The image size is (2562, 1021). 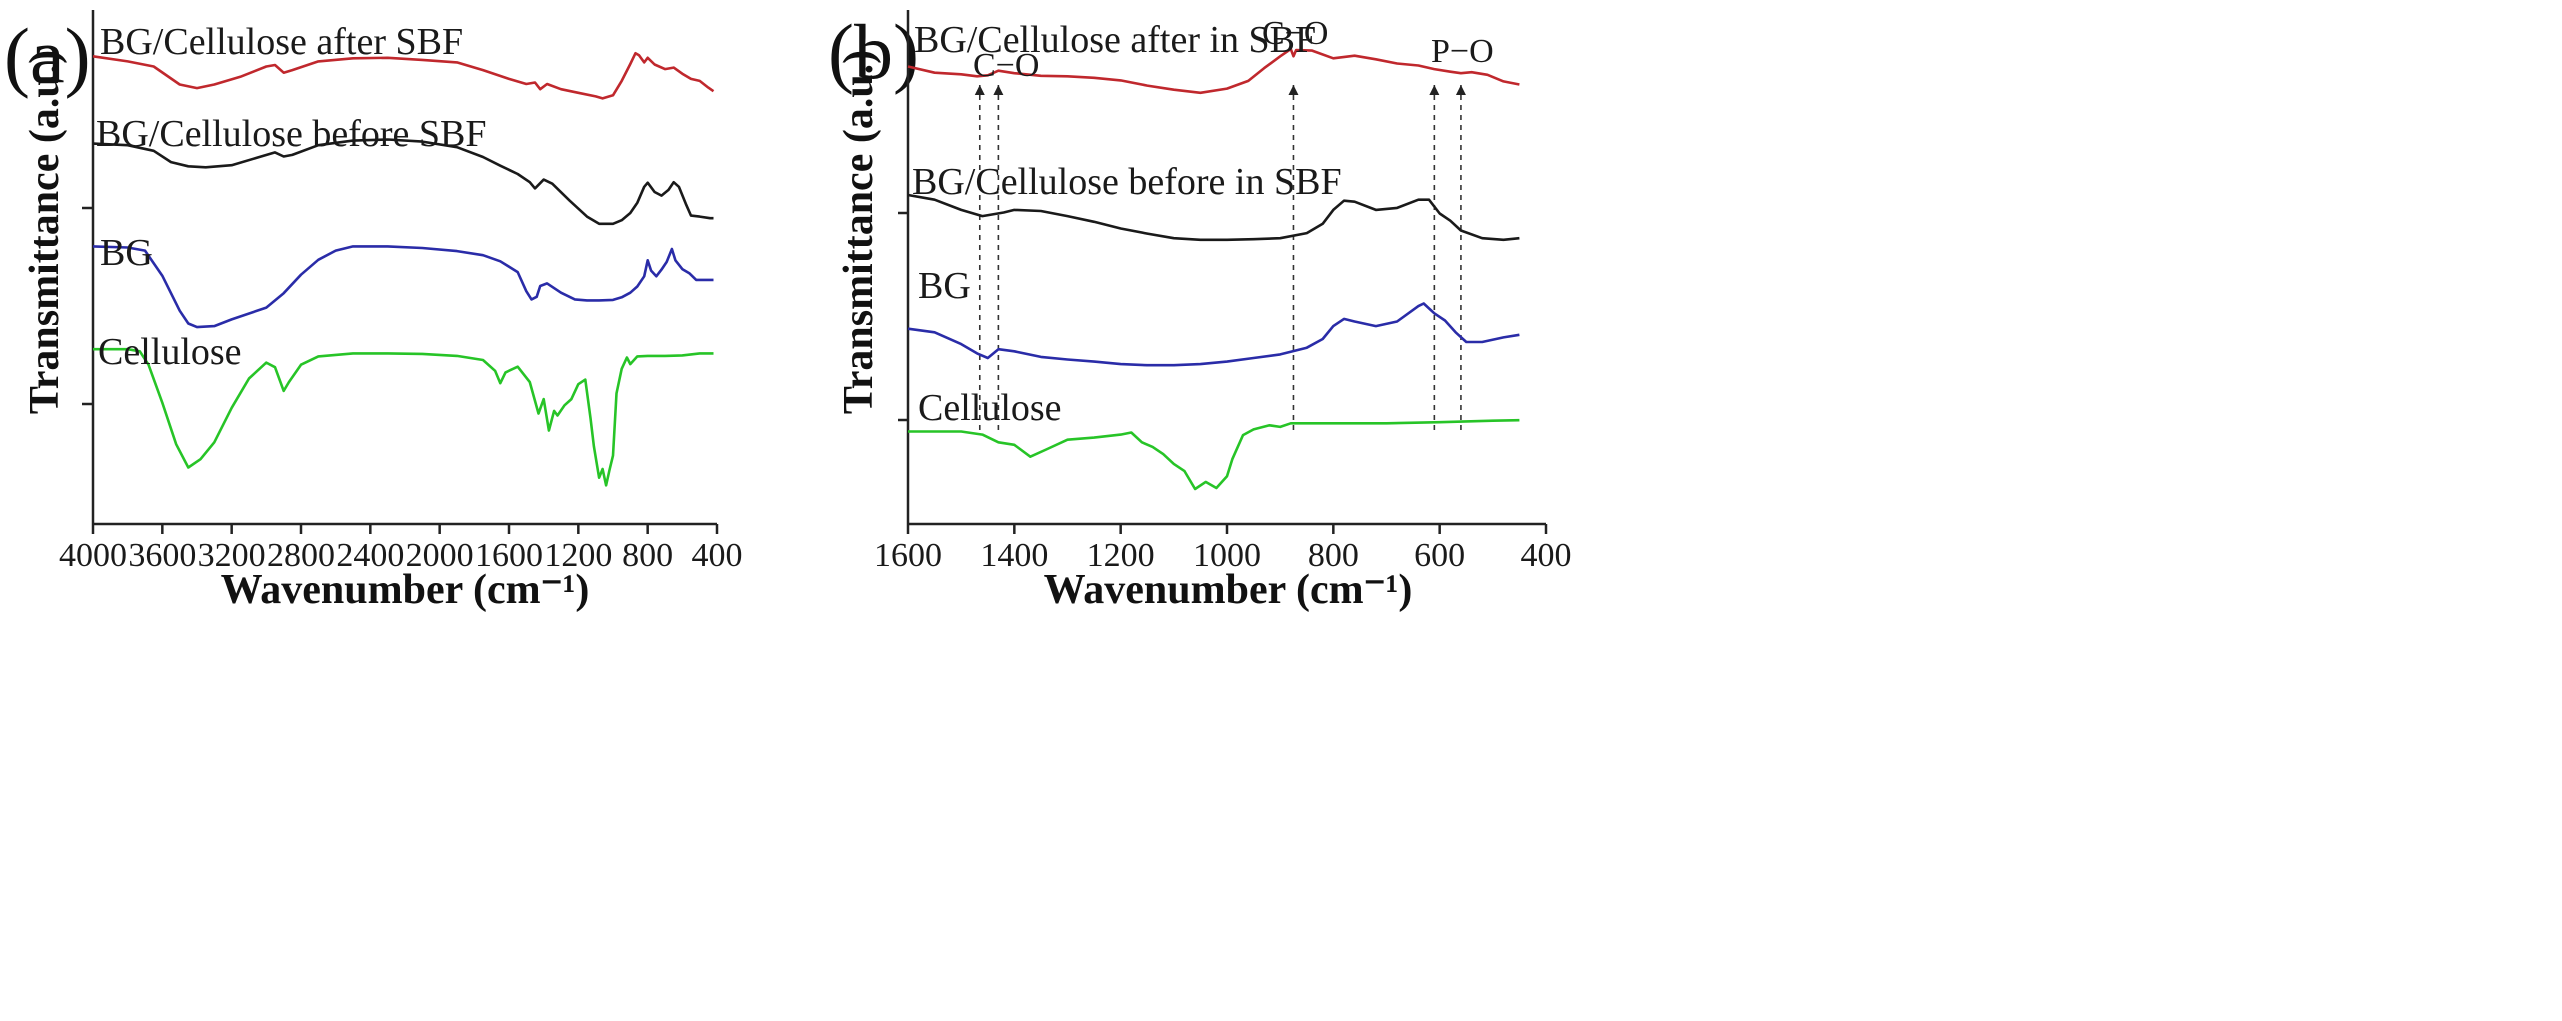 I want to click on panel-a-series-label-cellulose: Cellulose, so click(x=170, y=352).